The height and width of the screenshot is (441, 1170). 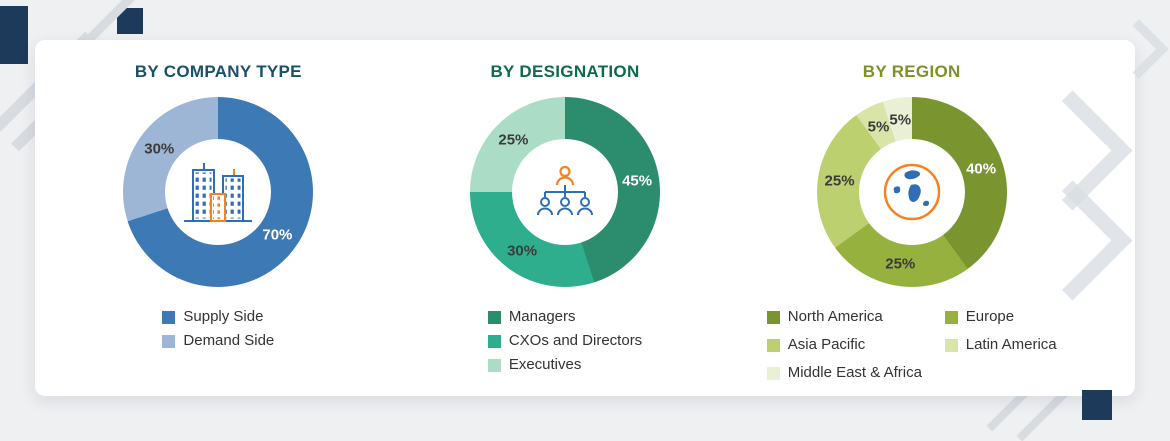 What do you see at coordinates (14, 35) in the screenshot?
I see `corner-accent-top-left` at bounding box center [14, 35].